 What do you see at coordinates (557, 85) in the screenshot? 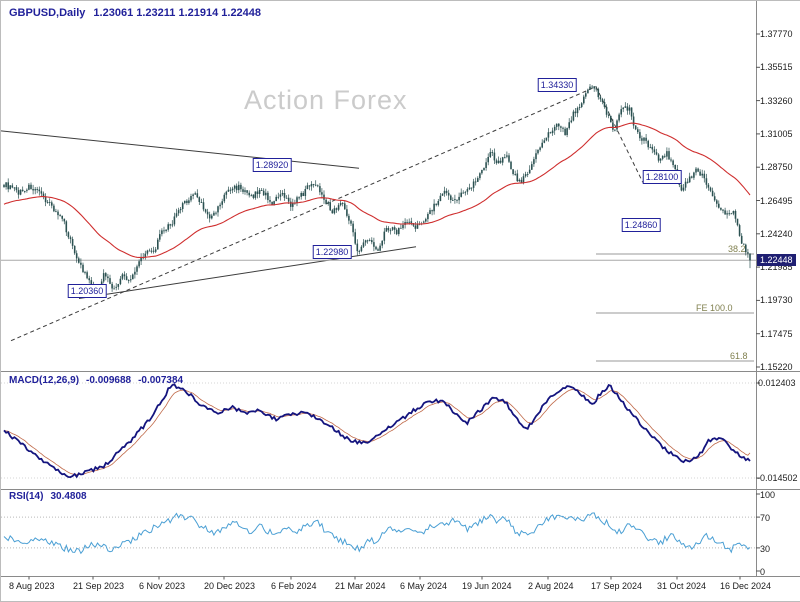
I see `price-tag-134330: 1.34330` at bounding box center [557, 85].